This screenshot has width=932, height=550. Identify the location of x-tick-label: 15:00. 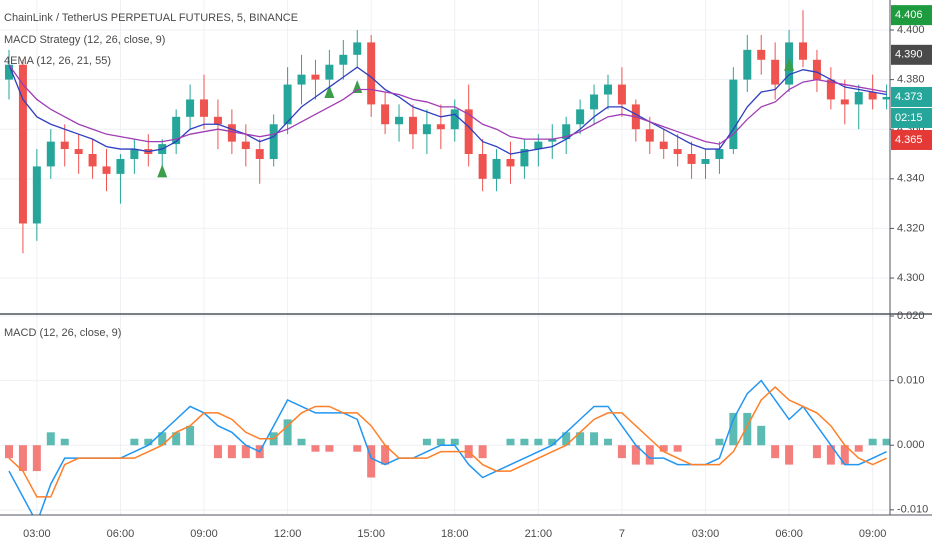
(371, 534).